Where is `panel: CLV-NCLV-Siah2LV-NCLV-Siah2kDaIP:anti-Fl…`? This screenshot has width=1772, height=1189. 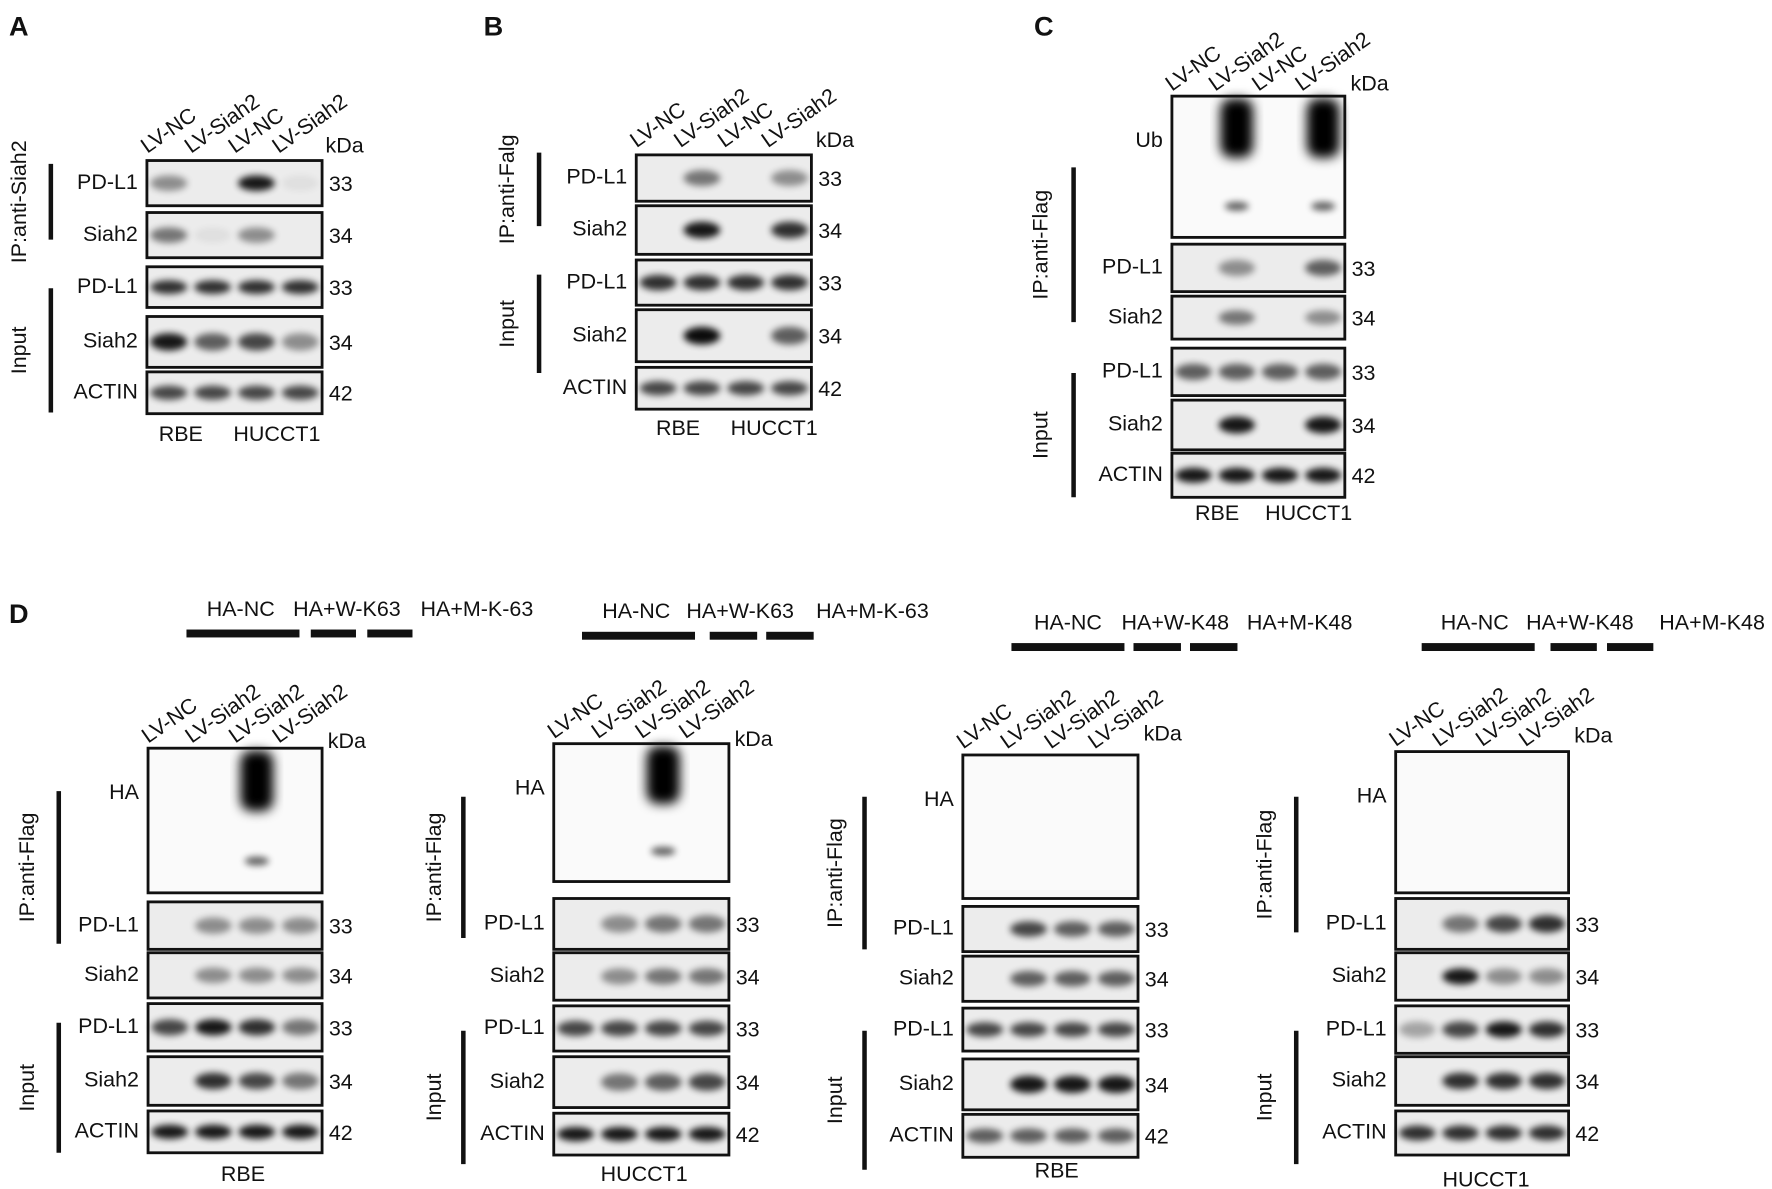 panel: CLV-NCLV-Siah2LV-NCLV-Siah2kDaIP:anti-Fl… is located at coordinates (1209, 267).